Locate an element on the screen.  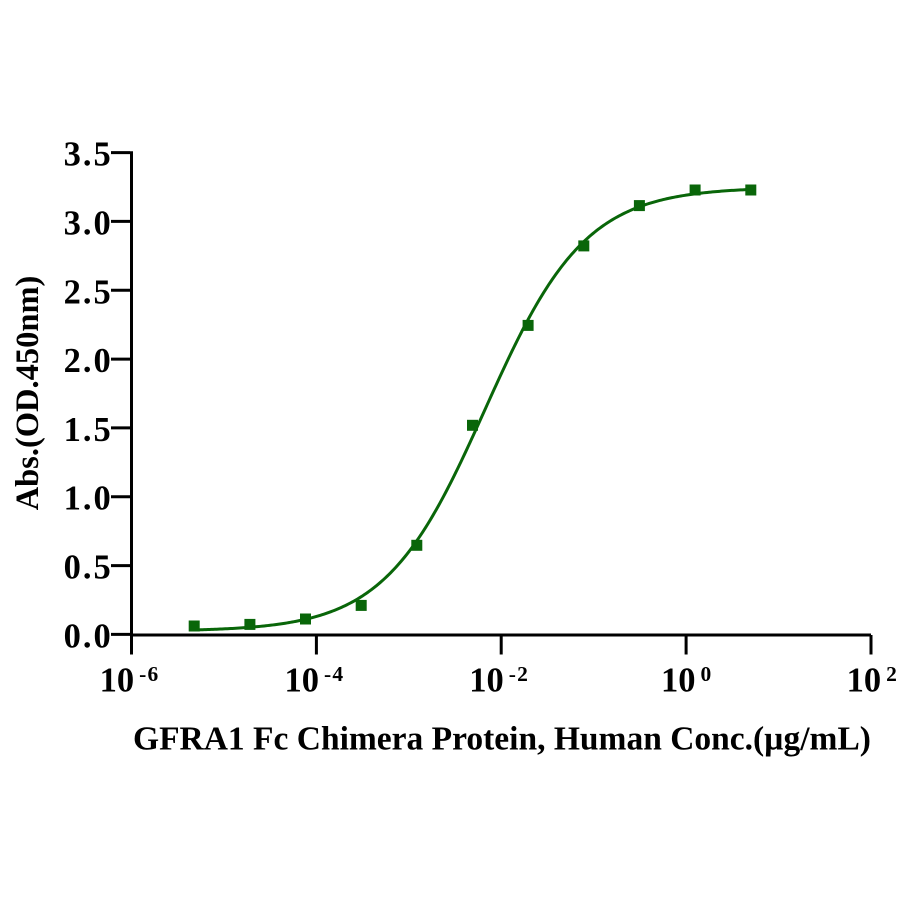
svg-text:100: 10 0 is located at coordinates (686, 681).